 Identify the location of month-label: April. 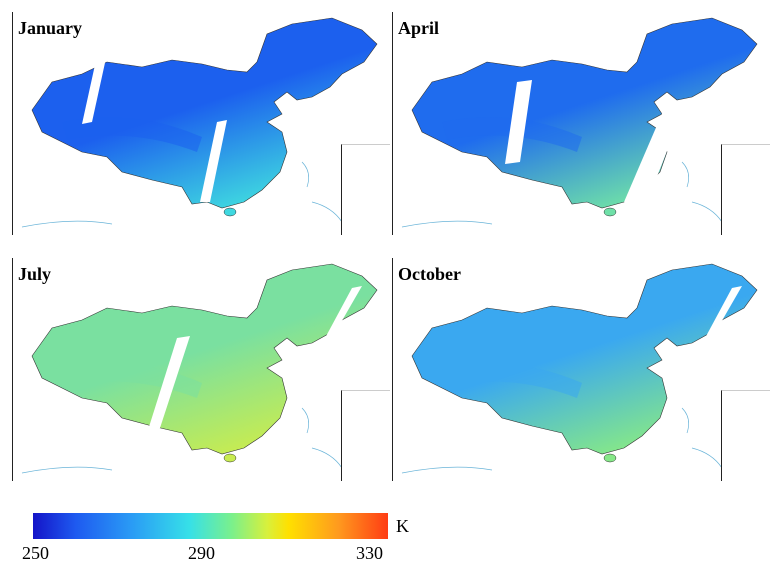
(419, 28).